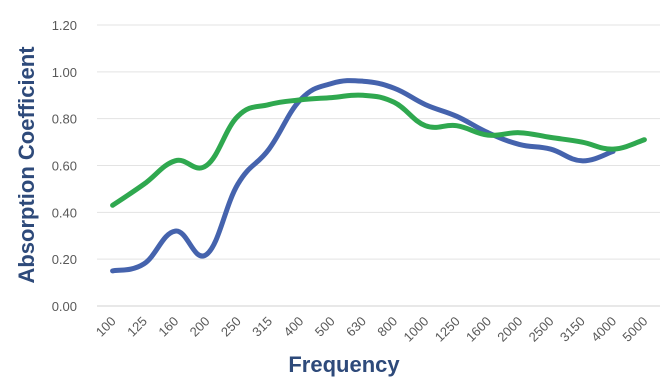 This screenshot has width=670, height=379. I want to click on x-tick-label: 400, so click(293, 327).